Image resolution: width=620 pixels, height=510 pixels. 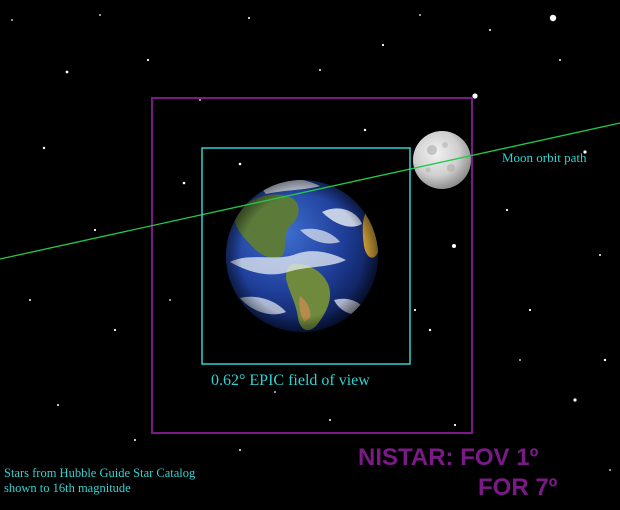 I want to click on epic-fov-label: 0.62° EPIC field of view, so click(x=290, y=380).